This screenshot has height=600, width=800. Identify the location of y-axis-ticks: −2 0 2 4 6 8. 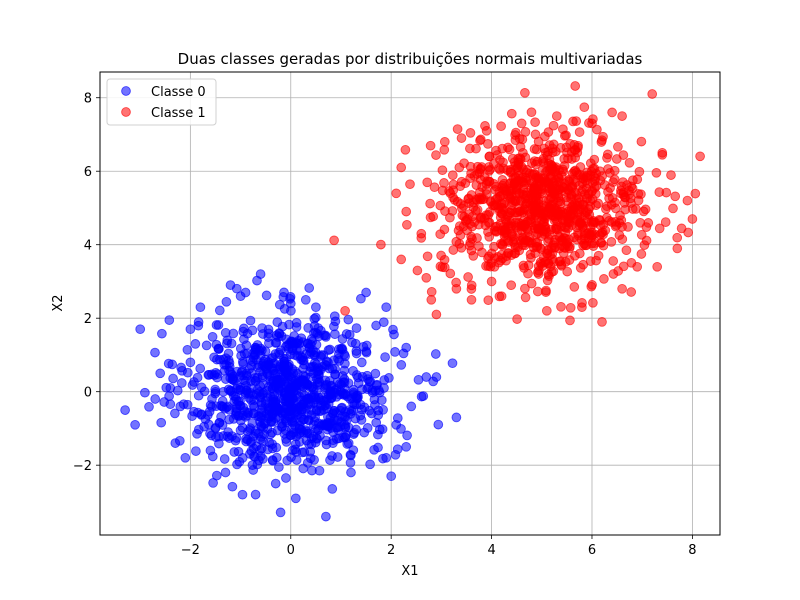
(86, 283).